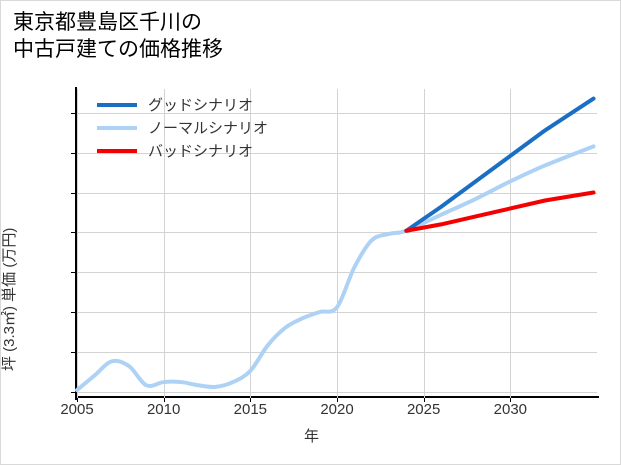 This screenshot has height=465, width=621. I want to click on legend-swatch-bad-scenario, so click(117, 150).